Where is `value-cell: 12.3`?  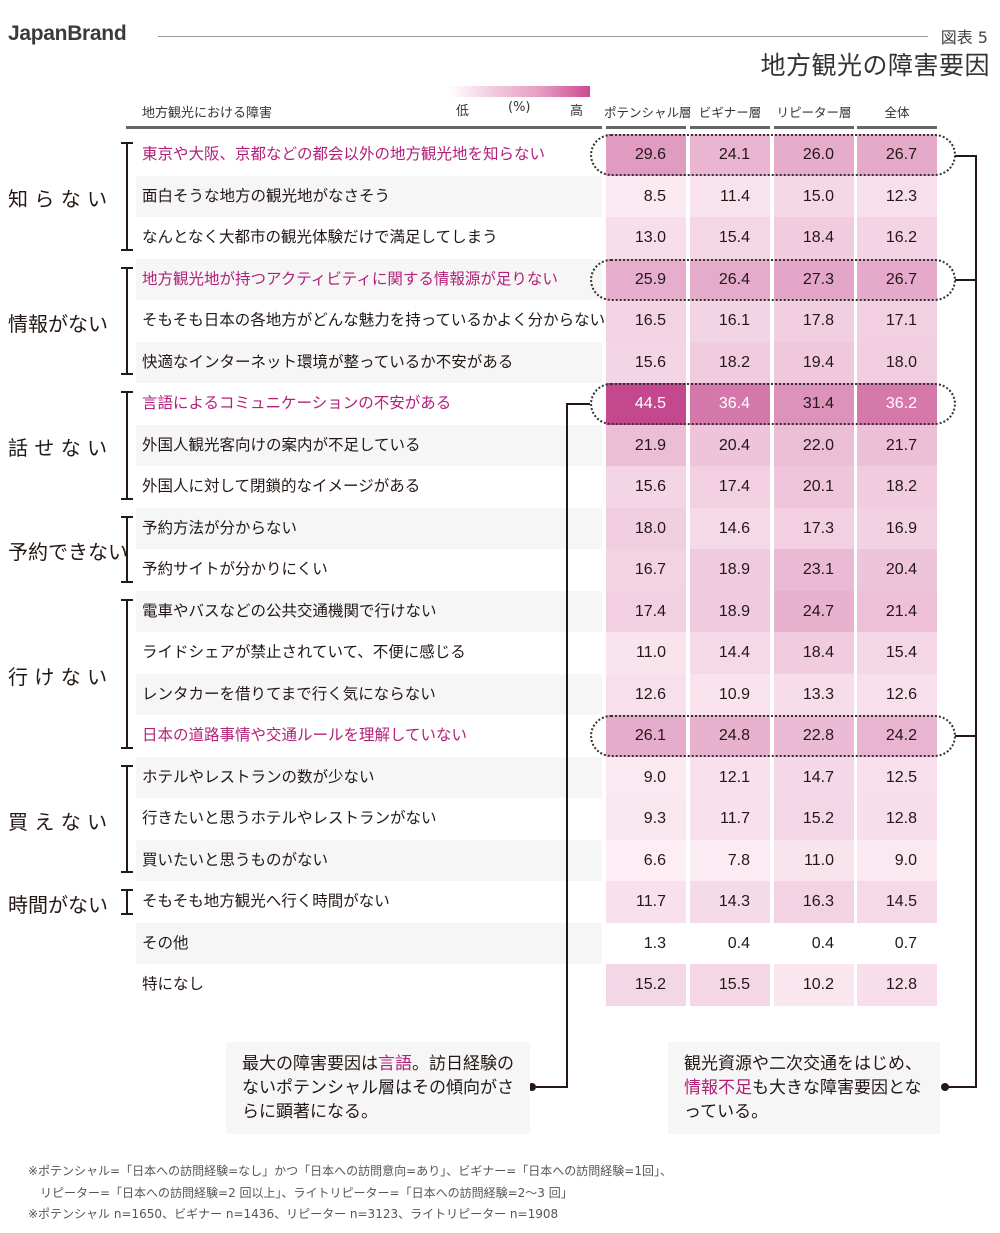
value-cell: 12.3 is located at coordinates (897, 196).